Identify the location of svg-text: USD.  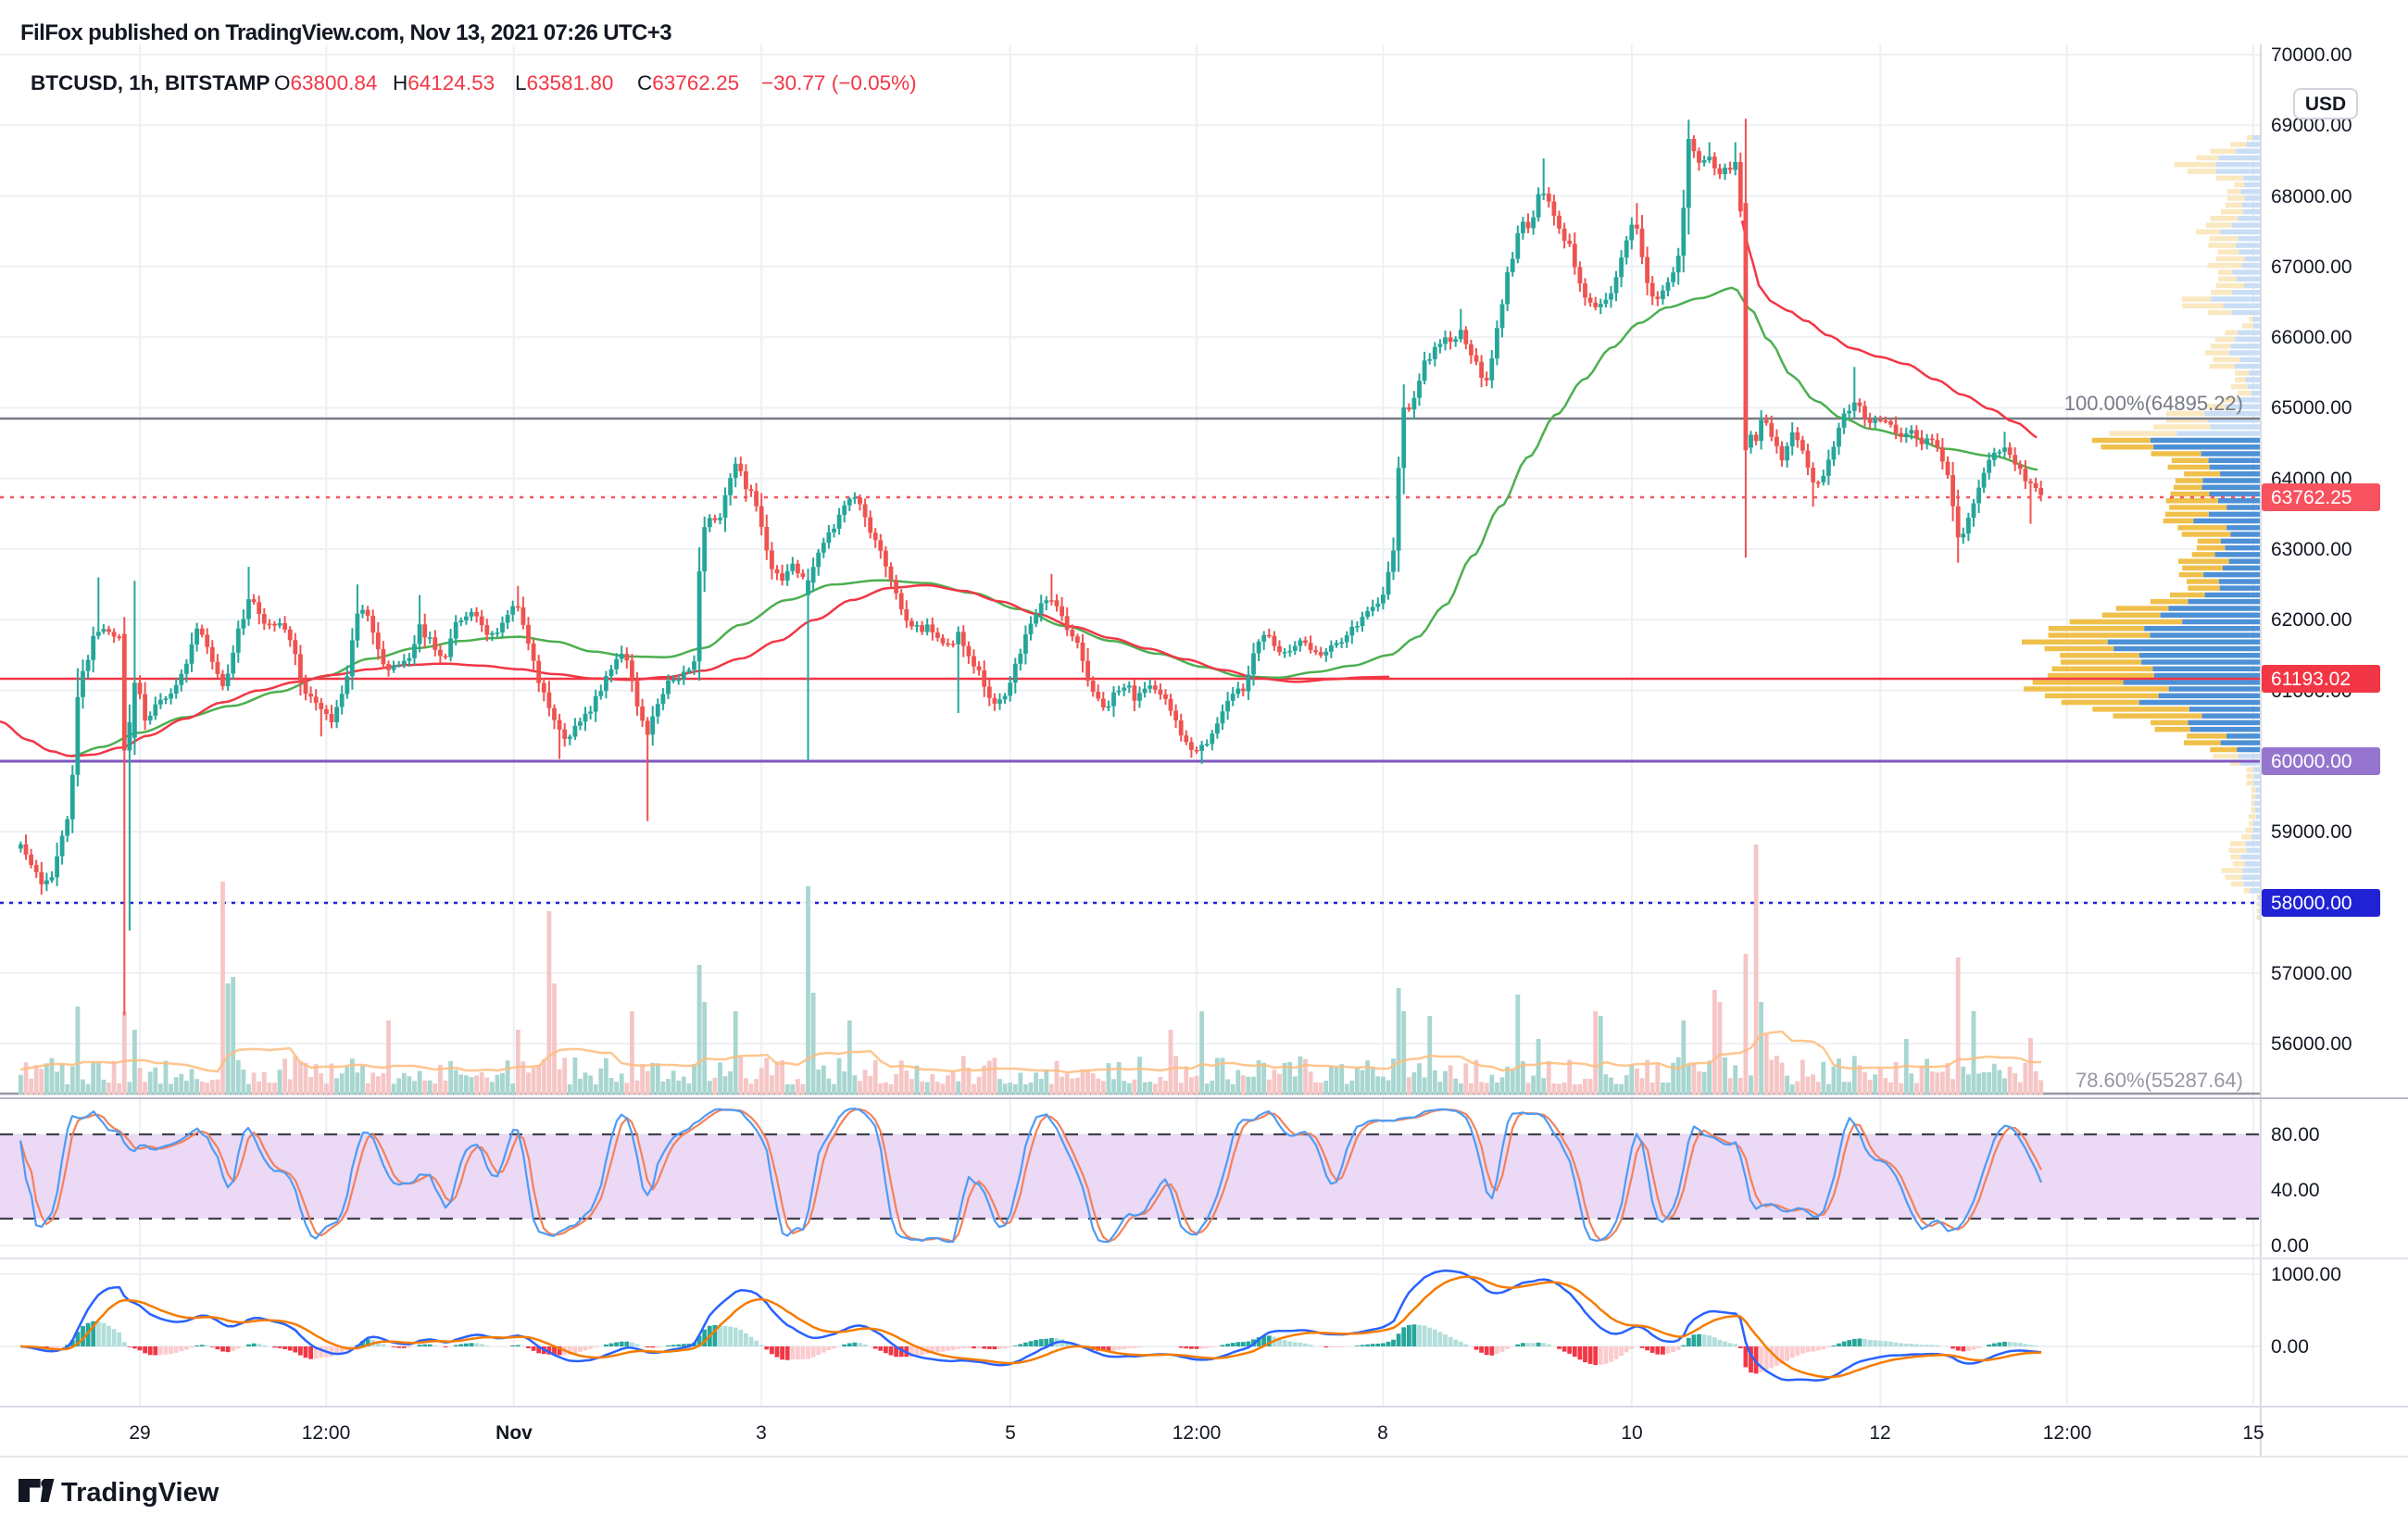
(2325, 104).